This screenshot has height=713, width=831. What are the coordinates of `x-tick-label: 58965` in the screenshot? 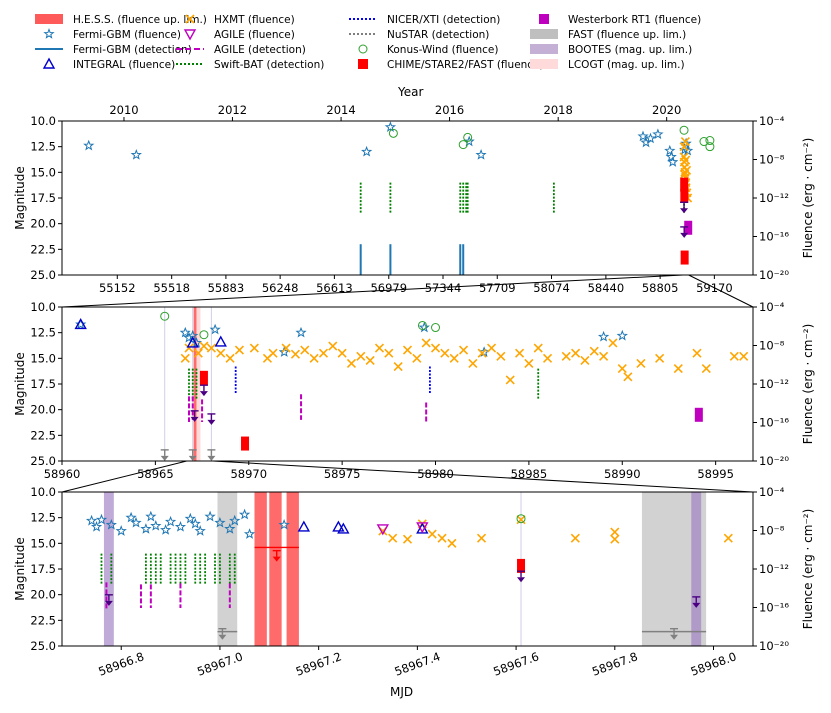 It's located at (155, 474).